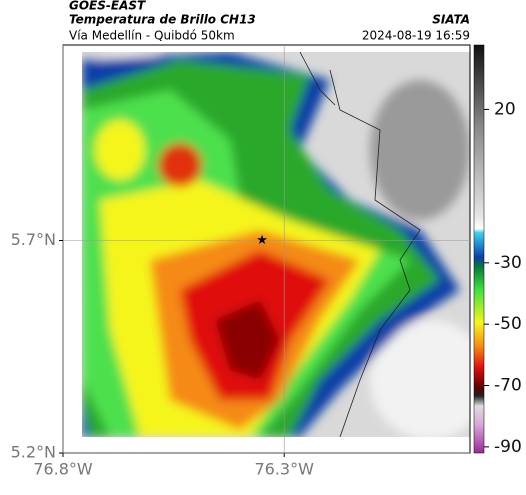 Image resolution: width=526 pixels, height=495 pixels. What do you see at coordinates (152, 36) in the screenshot?
I see `subtitle: Vía Medellín - Quibdó 50km` at bounding box center [152, 36].